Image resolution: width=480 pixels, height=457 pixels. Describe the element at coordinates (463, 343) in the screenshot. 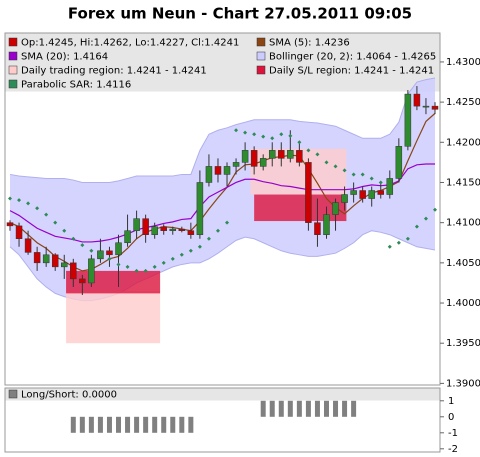

I see `y-tick-label: 1.3950` at that location.